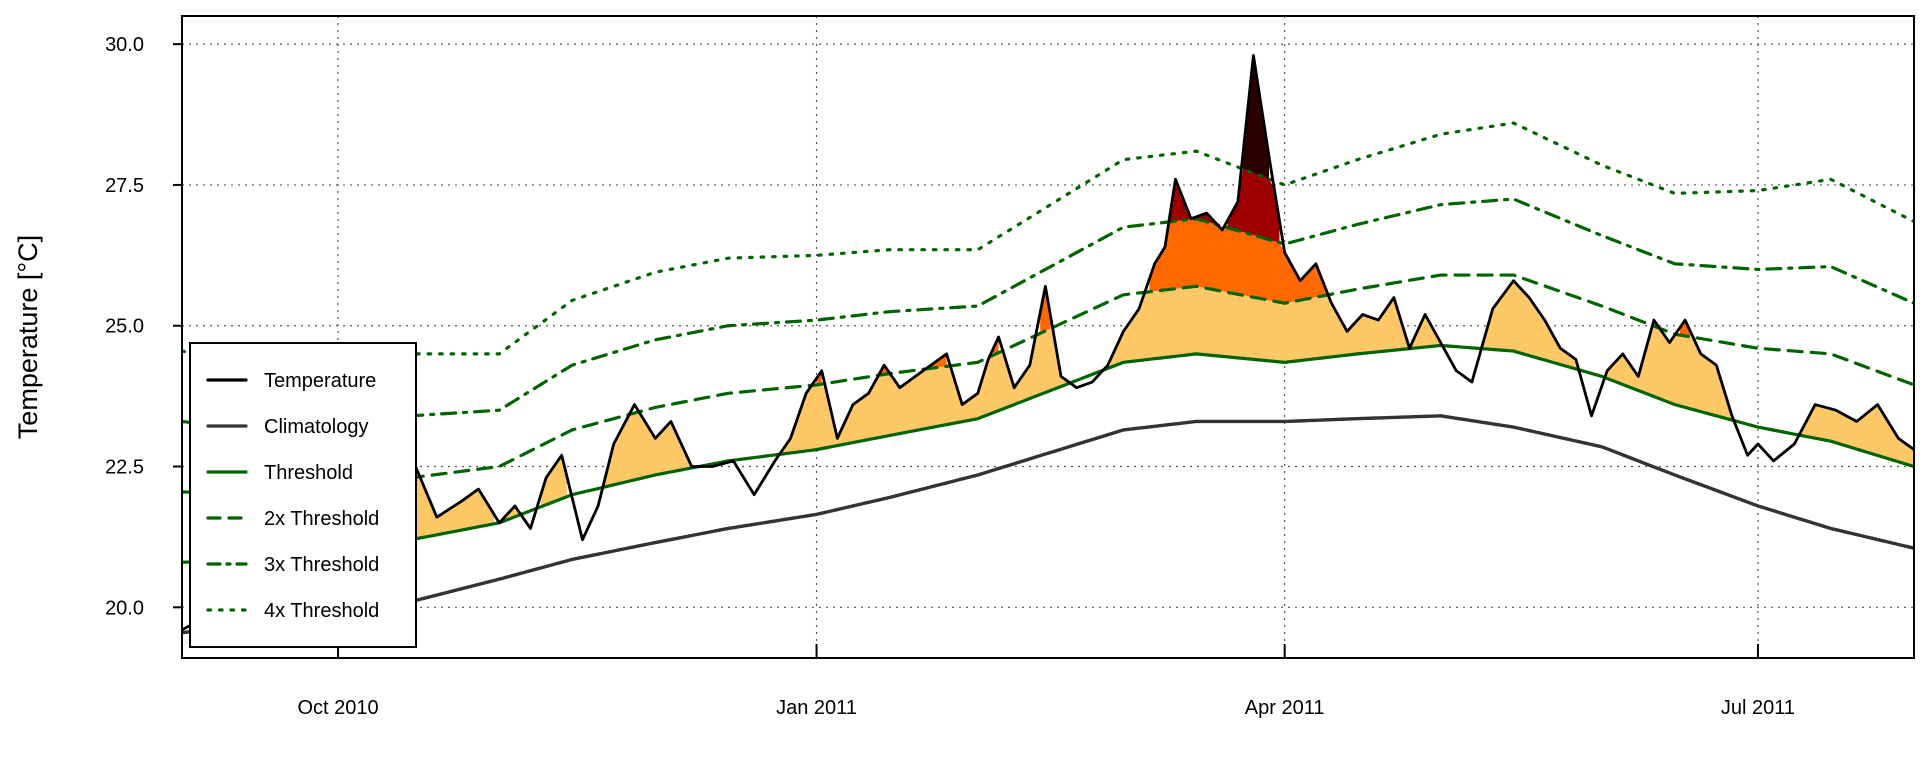  What do you see at coordinates (337, 708) in the screenshot?
I see `x-tick-label: Oct 2010` at bounding box center [337, 708].